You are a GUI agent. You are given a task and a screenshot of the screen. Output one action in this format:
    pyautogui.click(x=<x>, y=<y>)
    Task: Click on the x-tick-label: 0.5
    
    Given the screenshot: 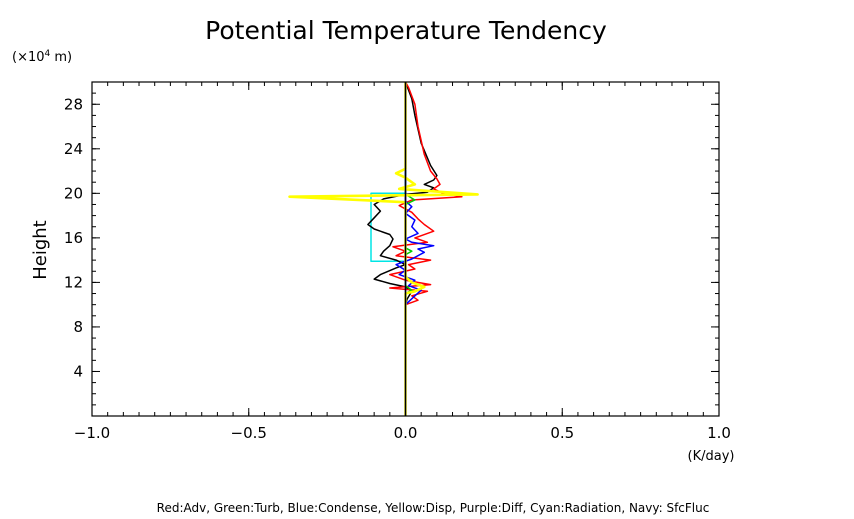 What is the action you would take?
    pyautogui.click(x=562, y=433)
    